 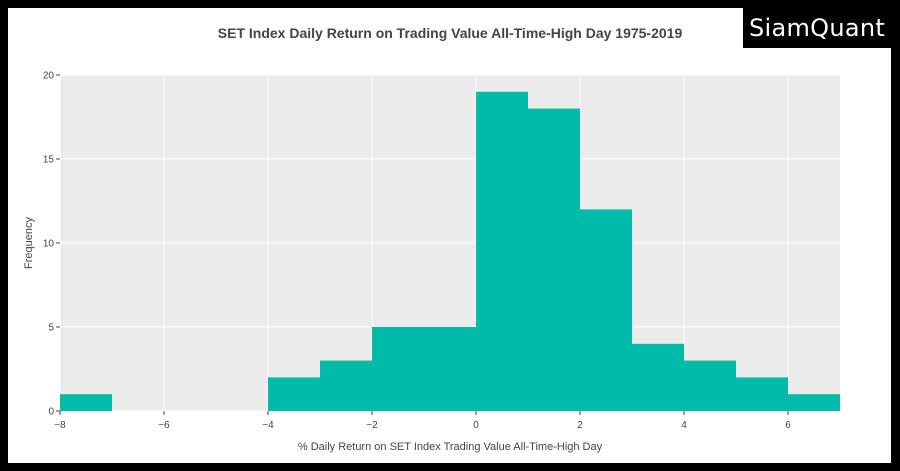 I want to click on y-tick-label: 20, so click(x=49, y=76).